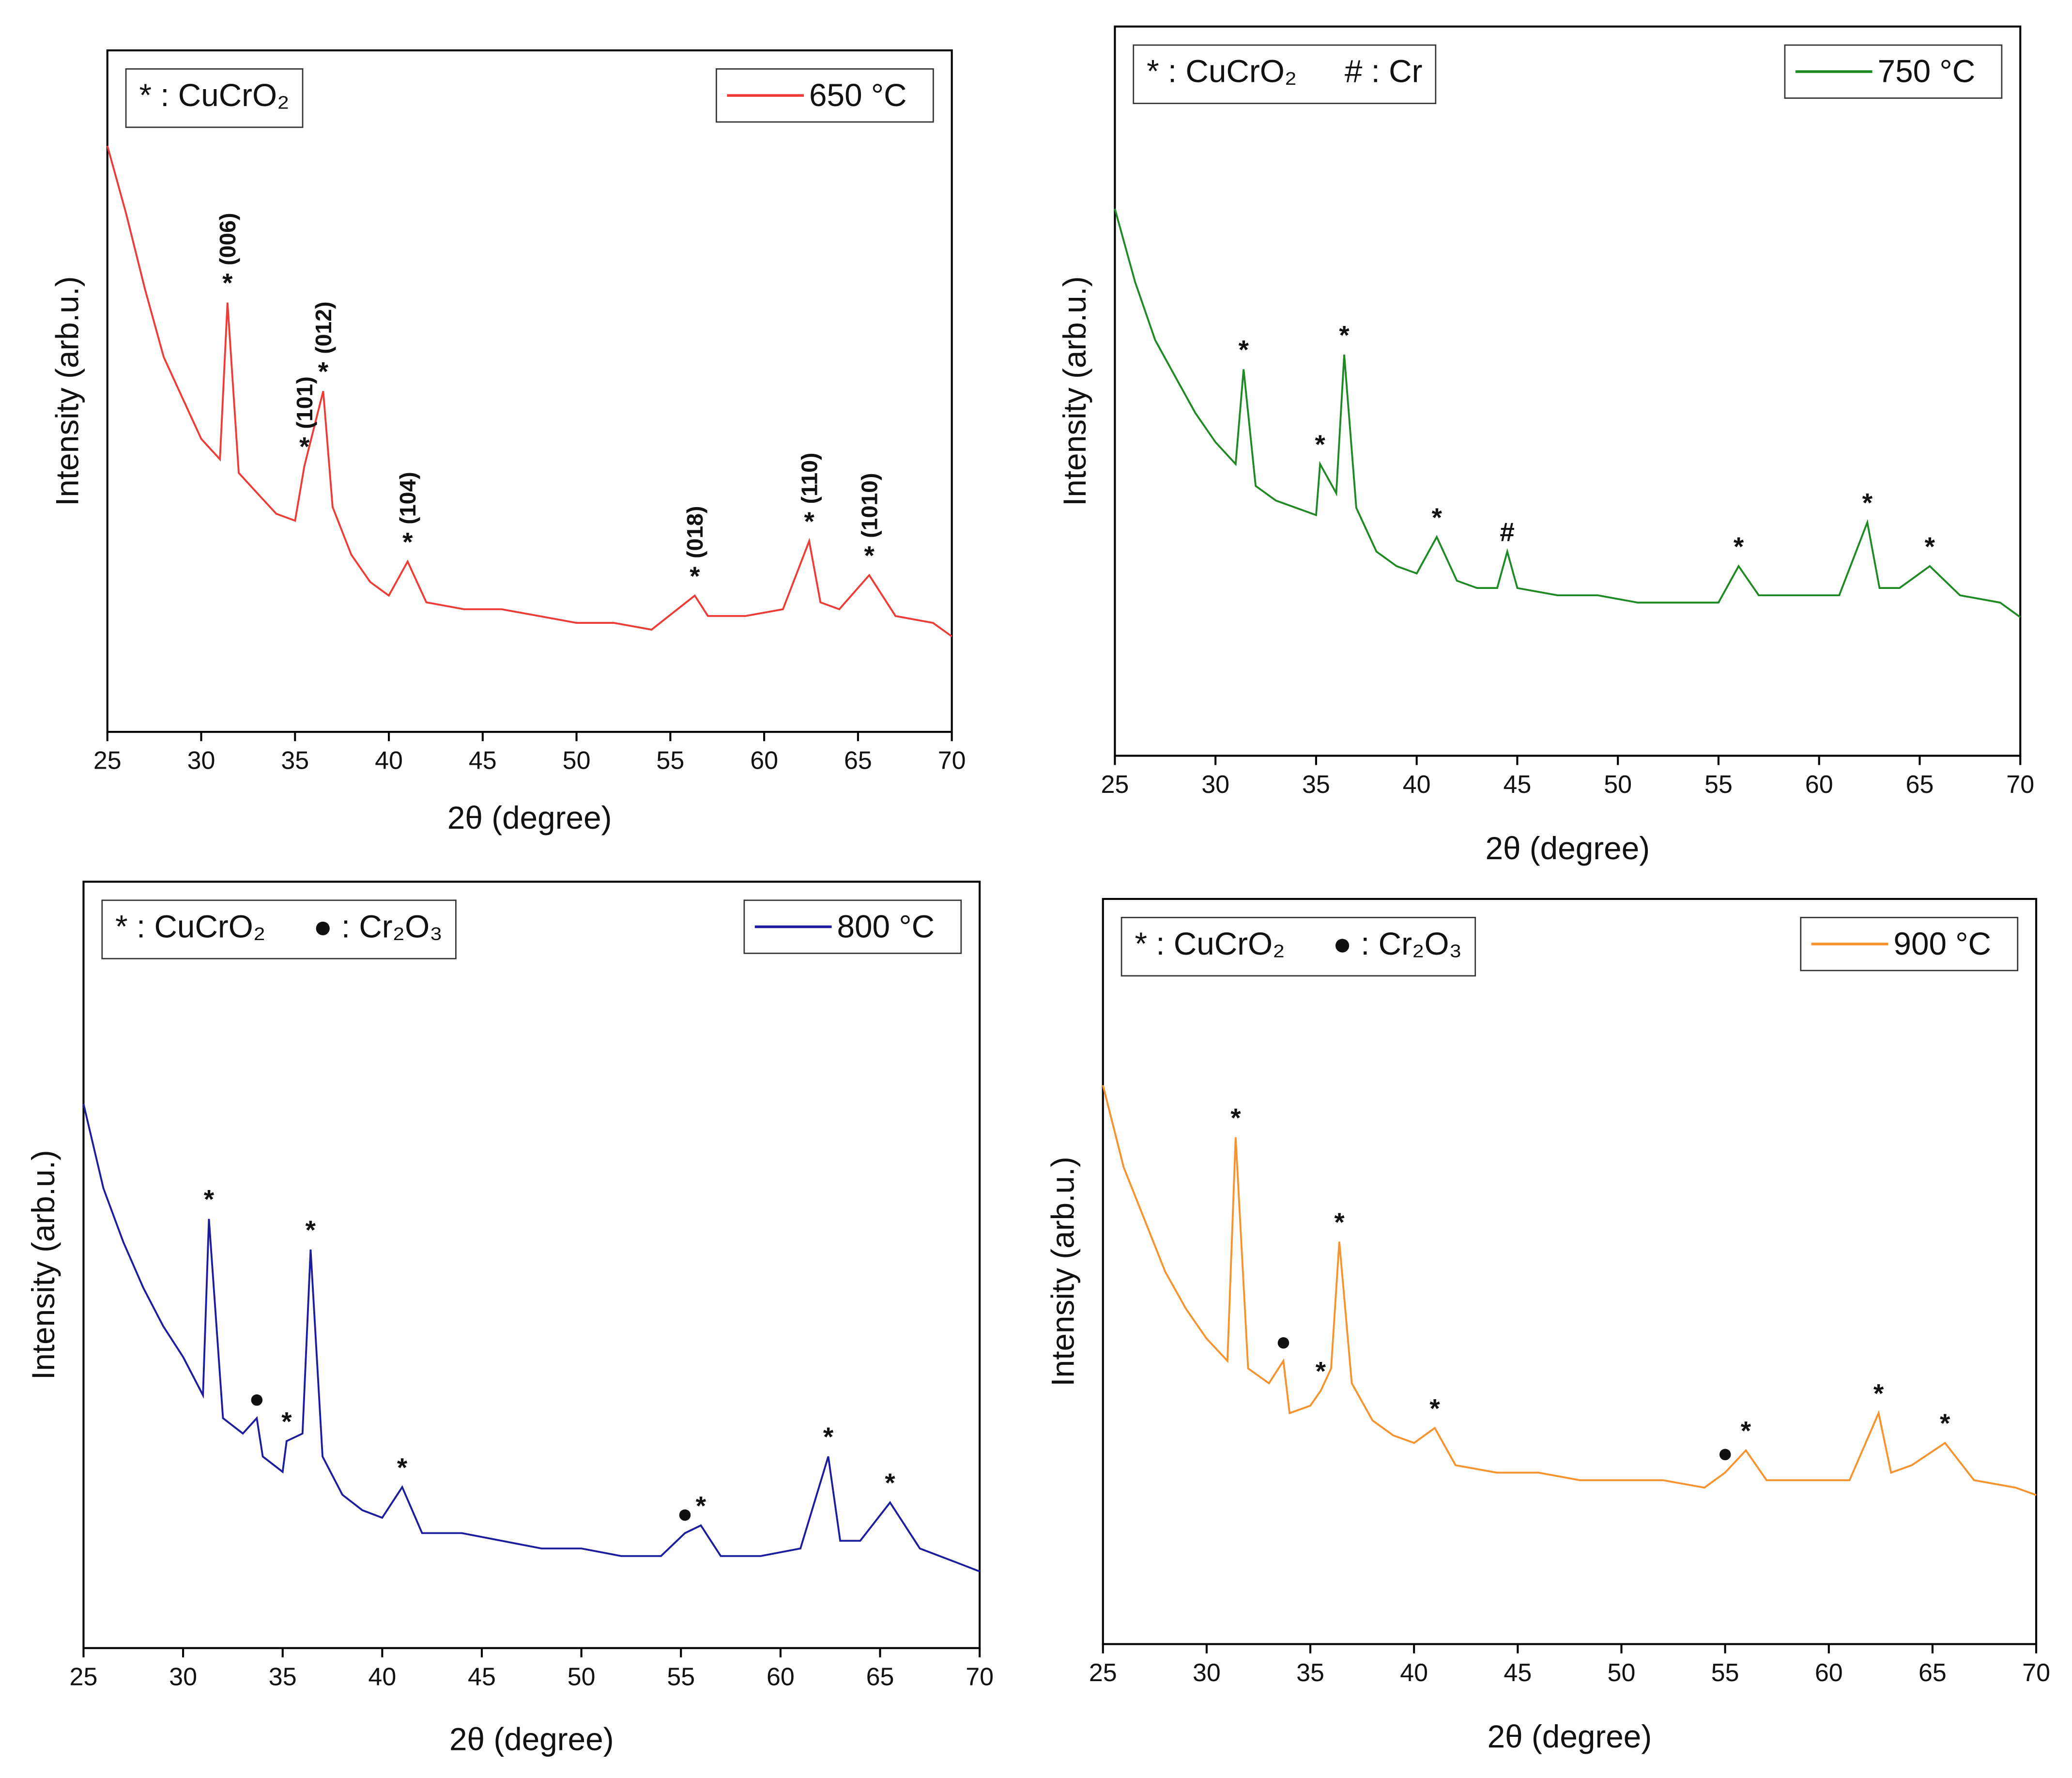 Image resolution: width=2072 pixels, height=1778 pixels. What do you see at coordinates (323, 327) in the screenshot?
I see `peak-hkl: (012)` at bounding box center [323, 327].